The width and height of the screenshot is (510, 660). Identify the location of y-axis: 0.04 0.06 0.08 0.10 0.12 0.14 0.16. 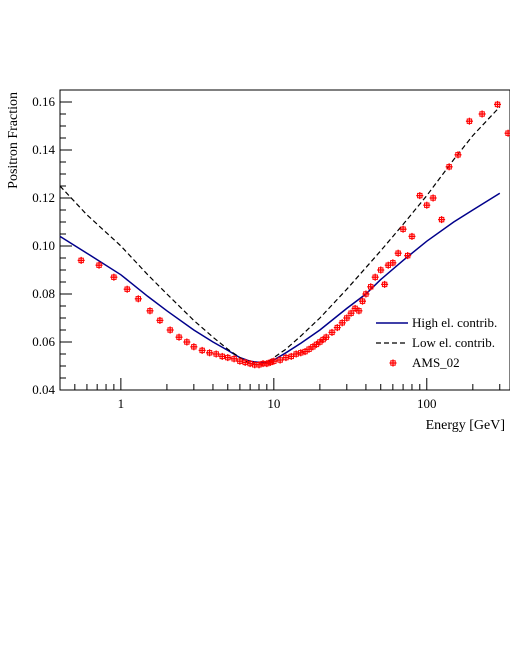
(52, 243).